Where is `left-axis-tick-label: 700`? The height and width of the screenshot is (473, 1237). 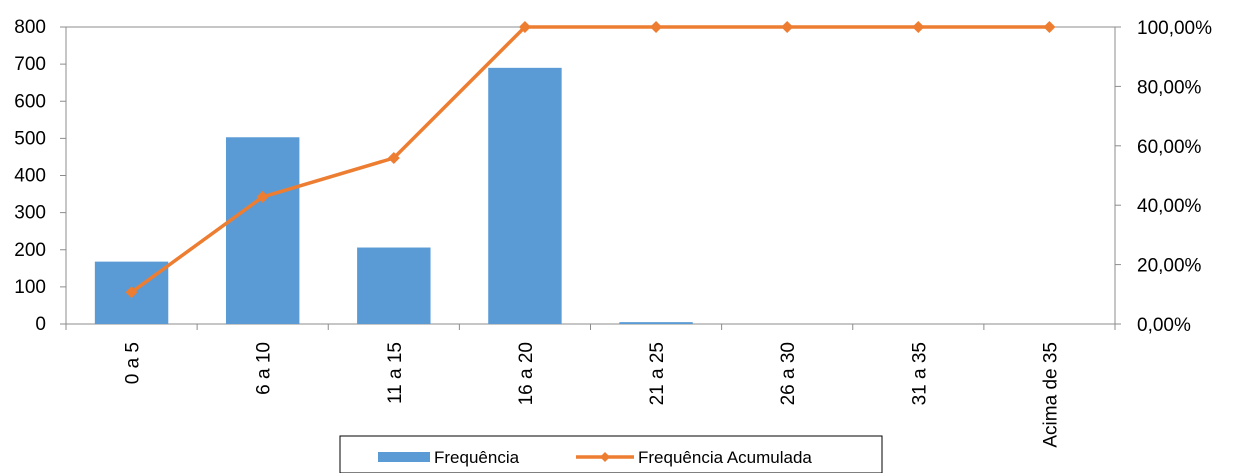 left-axis-tick-label: 700 is located at coordinates (30, 64).